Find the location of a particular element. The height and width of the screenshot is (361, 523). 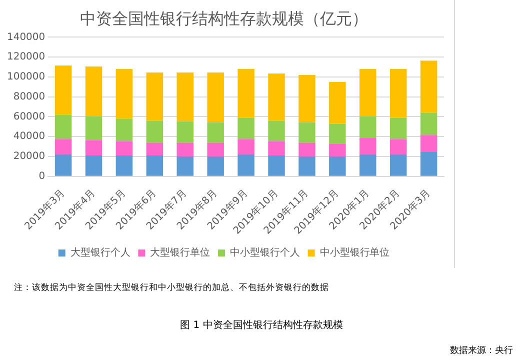

chart-title: 中资全国性银行结构性存款规模（亿元） is located at coordinates (224, 18).